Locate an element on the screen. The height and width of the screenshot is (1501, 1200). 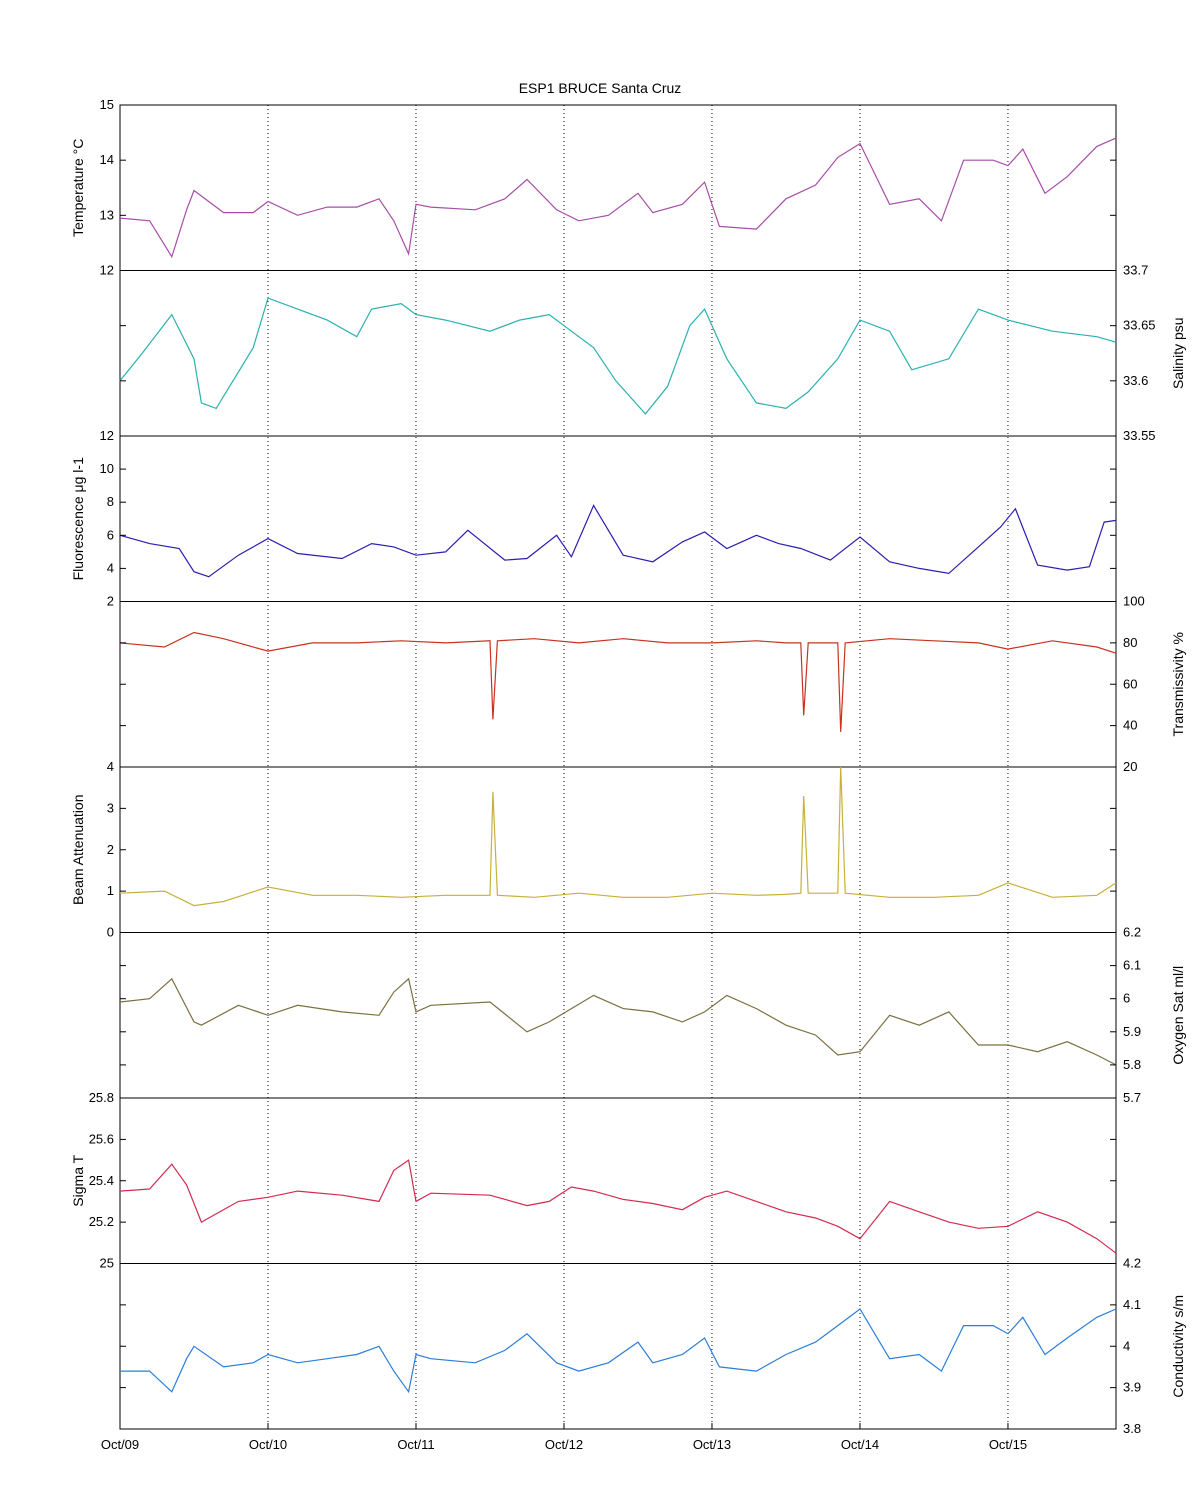
ytick-label-salinity-1: 33.6 is located at coordinates (1135, 380).